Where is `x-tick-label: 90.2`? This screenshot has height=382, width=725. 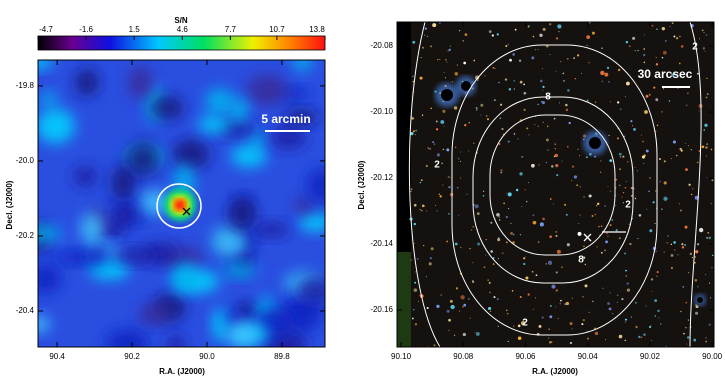
x-tick-label: 90.2 is located at coordinates (132, 356).